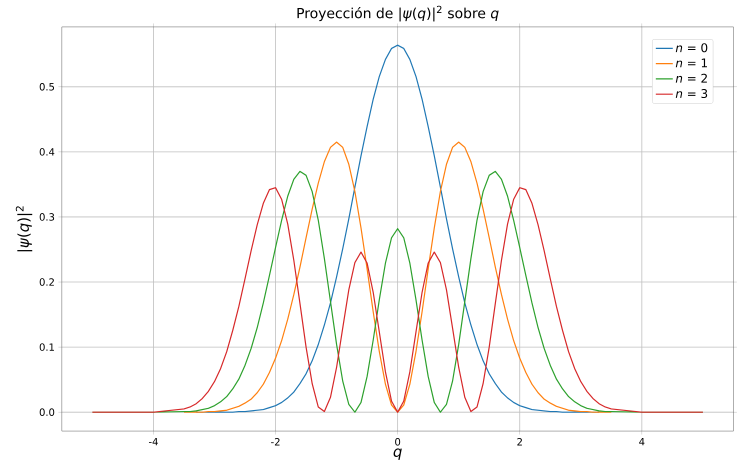 The width and height of the screenshot is (737, 473). Describe the element at coordinates (691, 63) in the screenshot. I see `legend-label: n = 1` at that location.